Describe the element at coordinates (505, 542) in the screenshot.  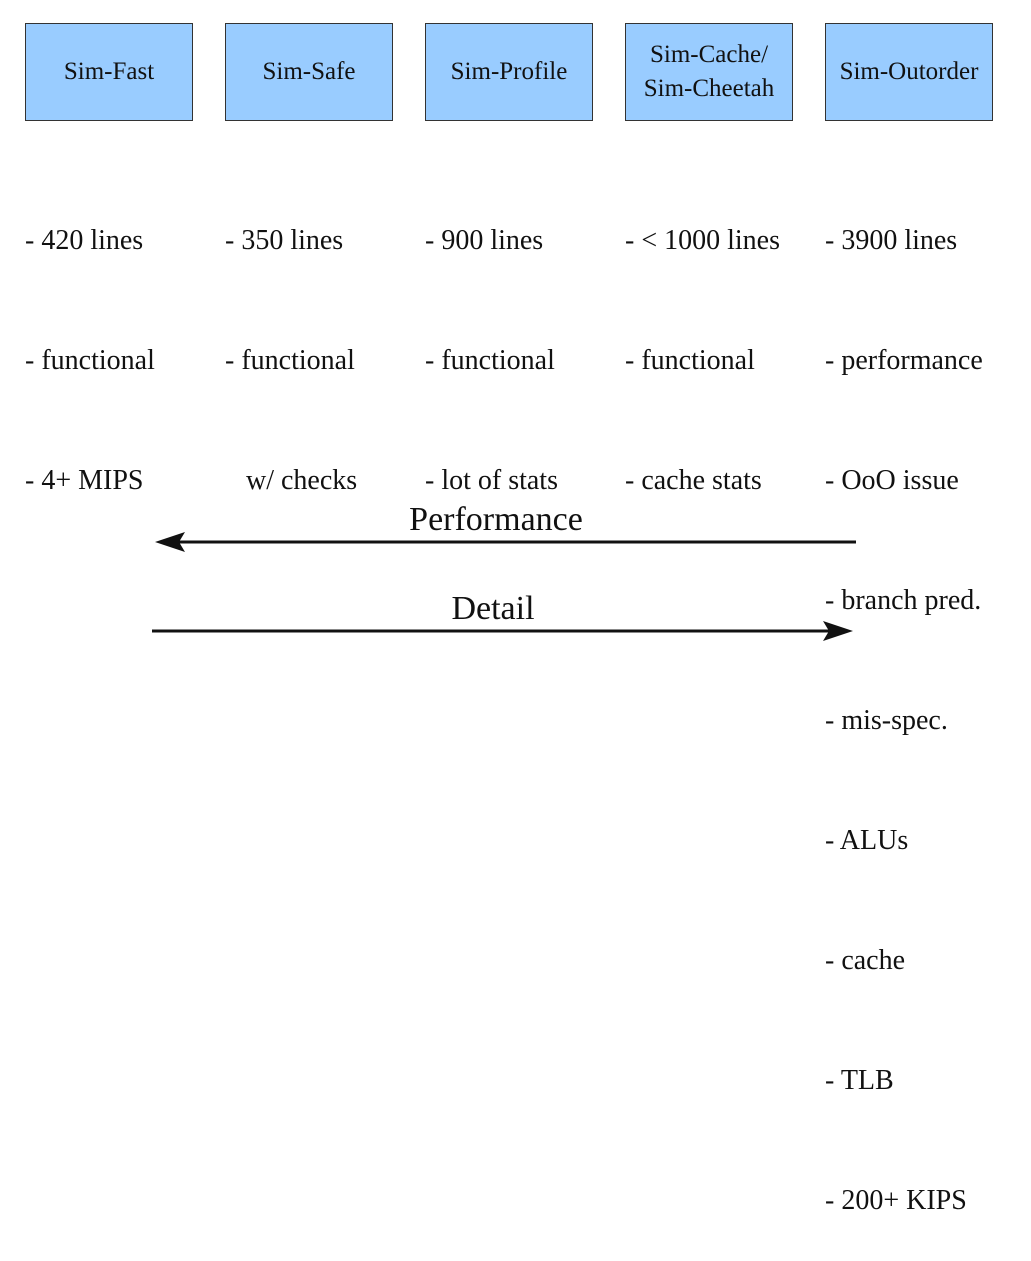
I see `performance-arrow` at that location.